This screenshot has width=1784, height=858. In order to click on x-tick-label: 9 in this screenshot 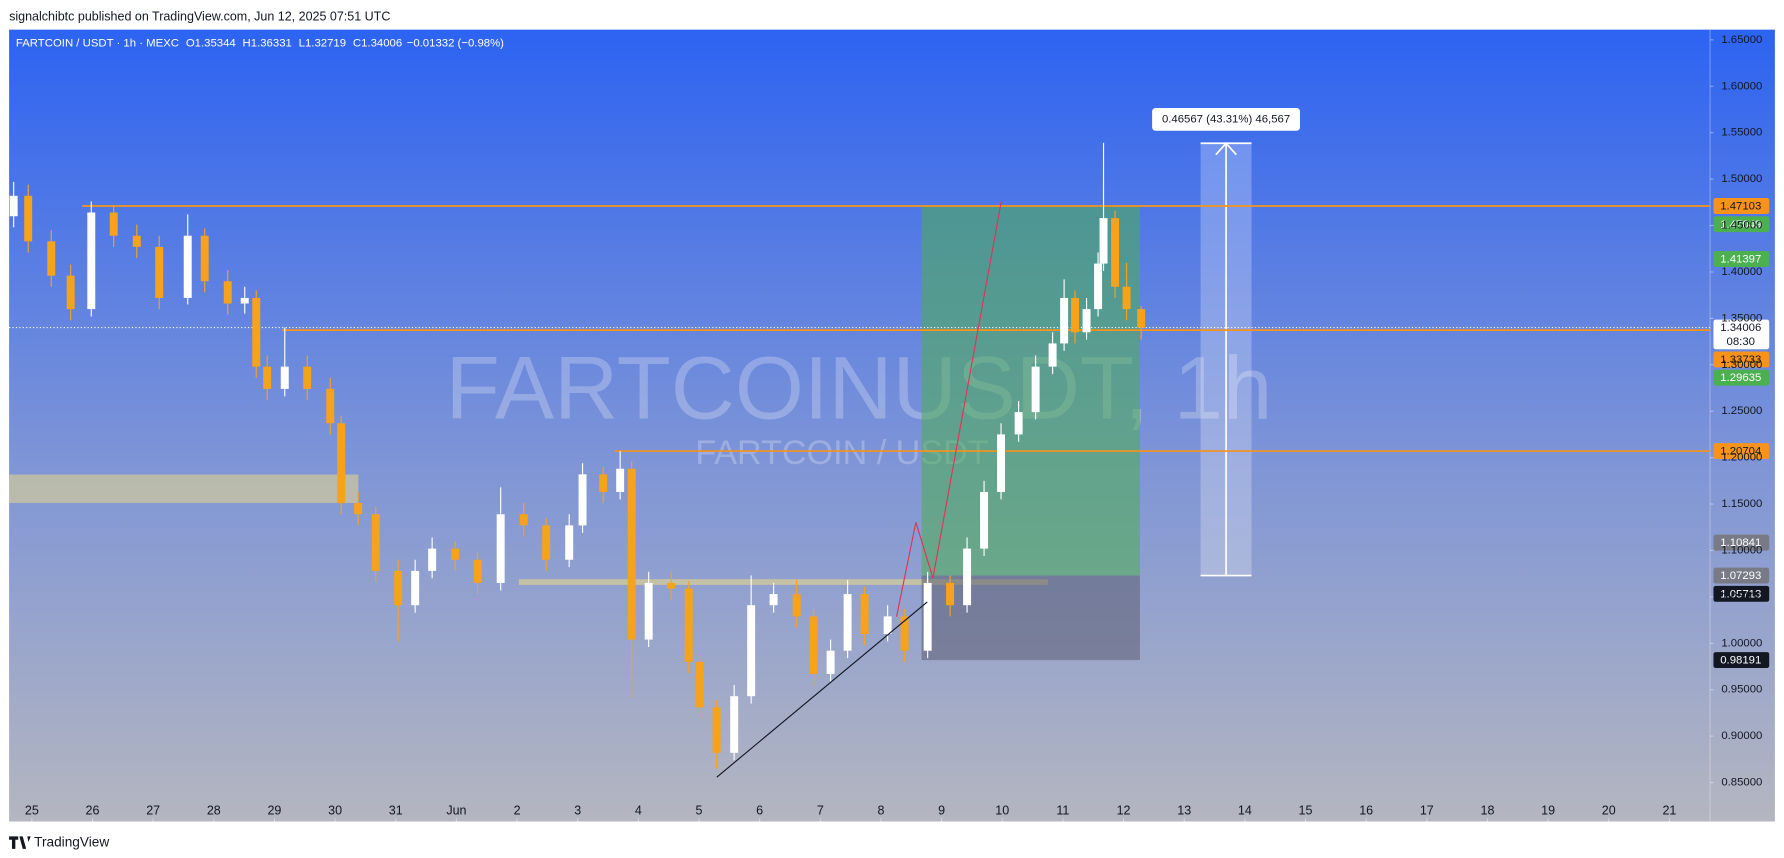, I will do `click(941, 811)`.